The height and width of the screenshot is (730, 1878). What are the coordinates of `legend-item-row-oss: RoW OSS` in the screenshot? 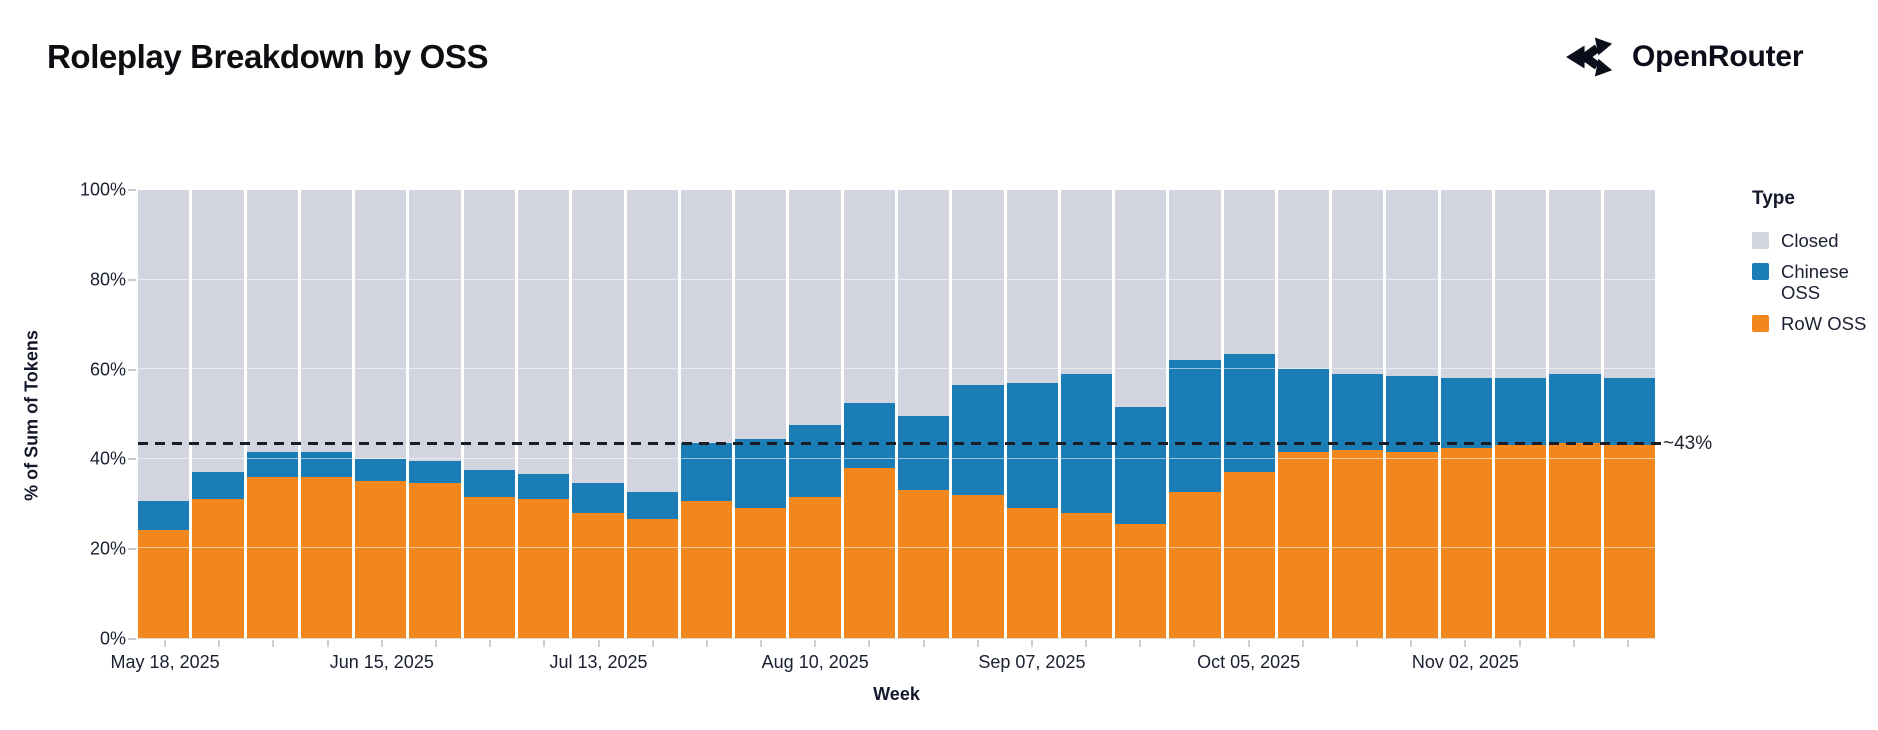 It's located at (1813, 323).